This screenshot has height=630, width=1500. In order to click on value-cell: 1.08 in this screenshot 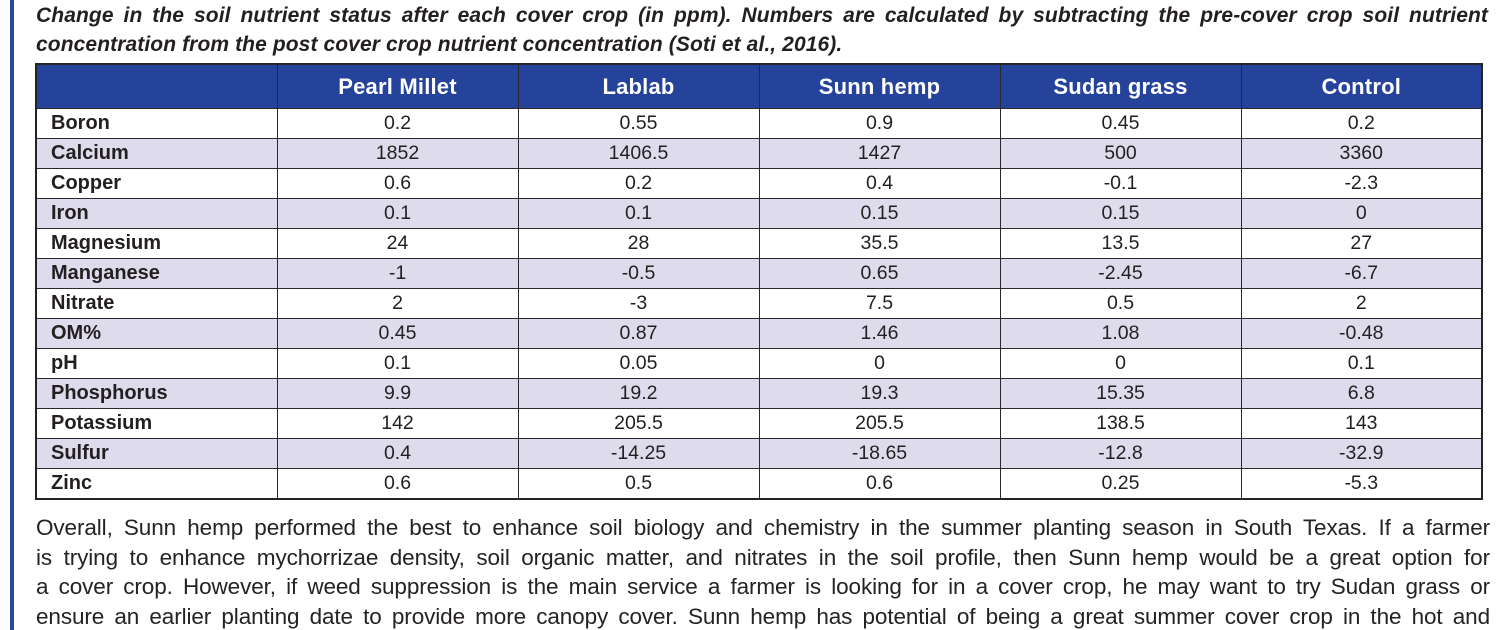, I will do `click(1120, 333)`.